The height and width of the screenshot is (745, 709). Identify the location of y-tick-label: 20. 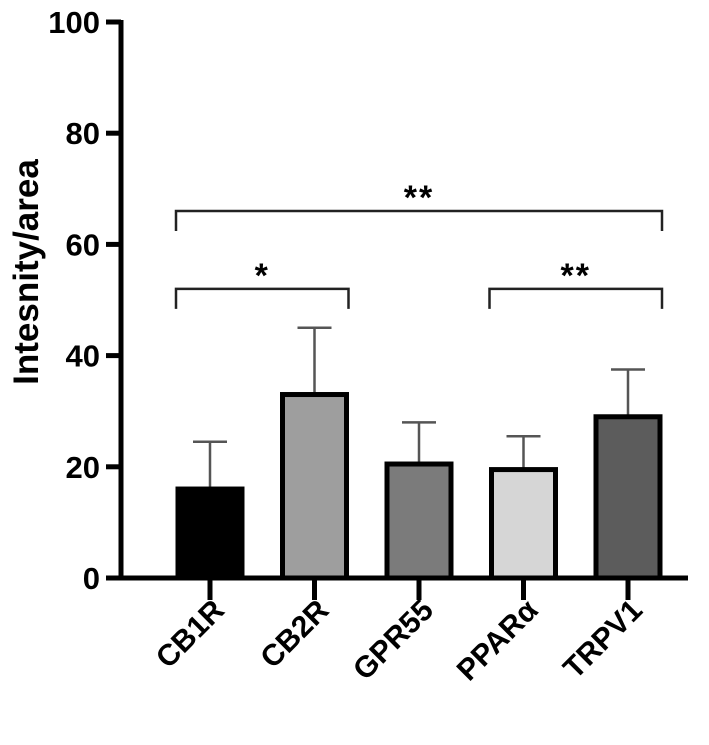
(83, 467).